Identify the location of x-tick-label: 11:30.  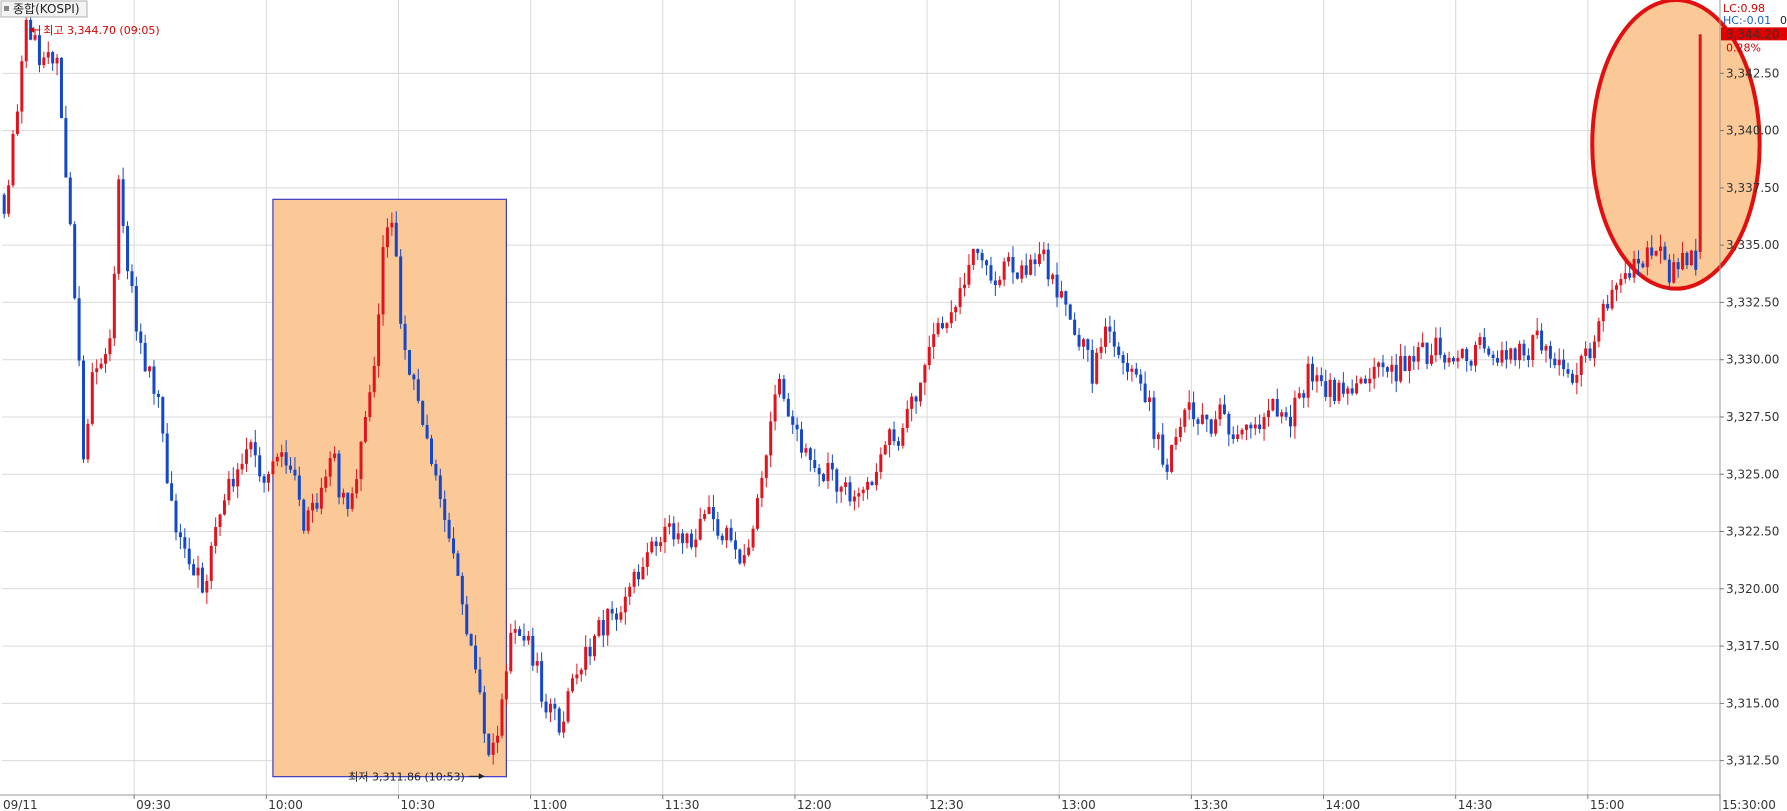
(682, 804).